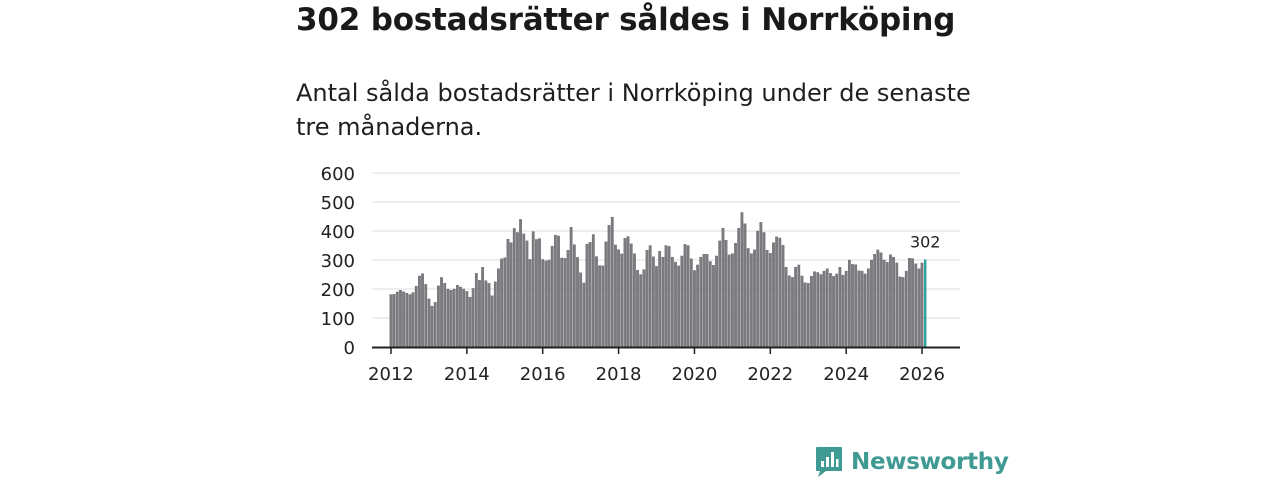  What do you see at coordinates (626, 20) in the screenshot?
I see `page-title: 302 bostadsrätter såldes i Norrköping` at bounding box center [626, 20].